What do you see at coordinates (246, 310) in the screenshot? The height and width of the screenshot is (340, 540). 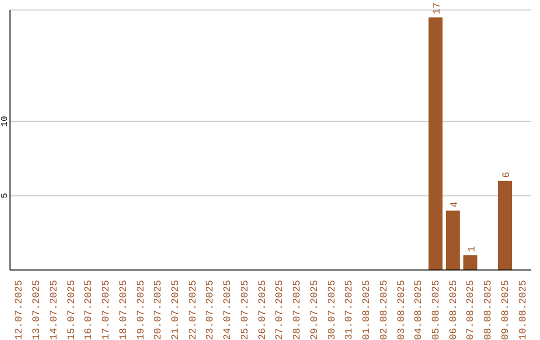 I see `x-tick-label: 25.07.2025` at bounding box center [246, 310].